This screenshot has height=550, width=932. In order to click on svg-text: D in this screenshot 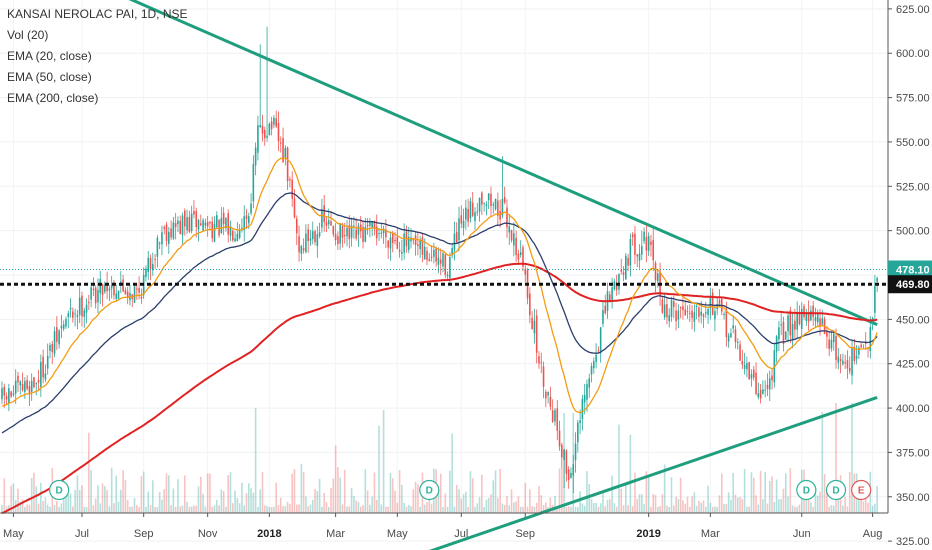, I will do `click(806, 491)`.